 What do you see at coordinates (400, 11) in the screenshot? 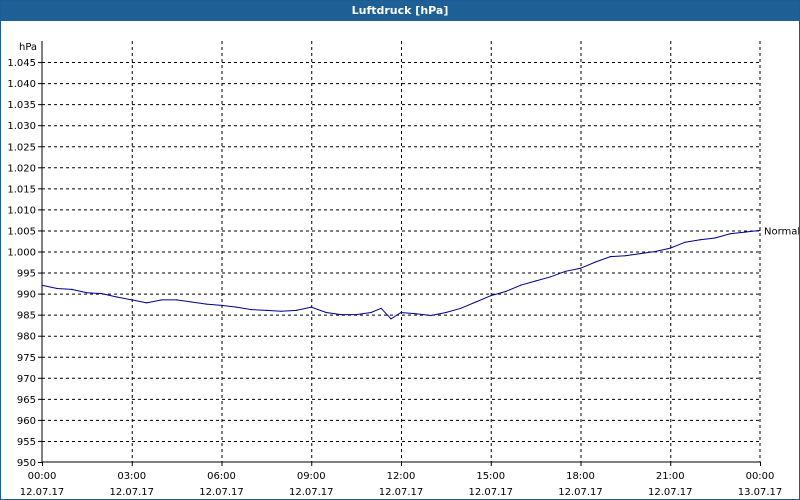
I see `chart-title: Luftdruck [hPa]` at bounding box center [400, 11].